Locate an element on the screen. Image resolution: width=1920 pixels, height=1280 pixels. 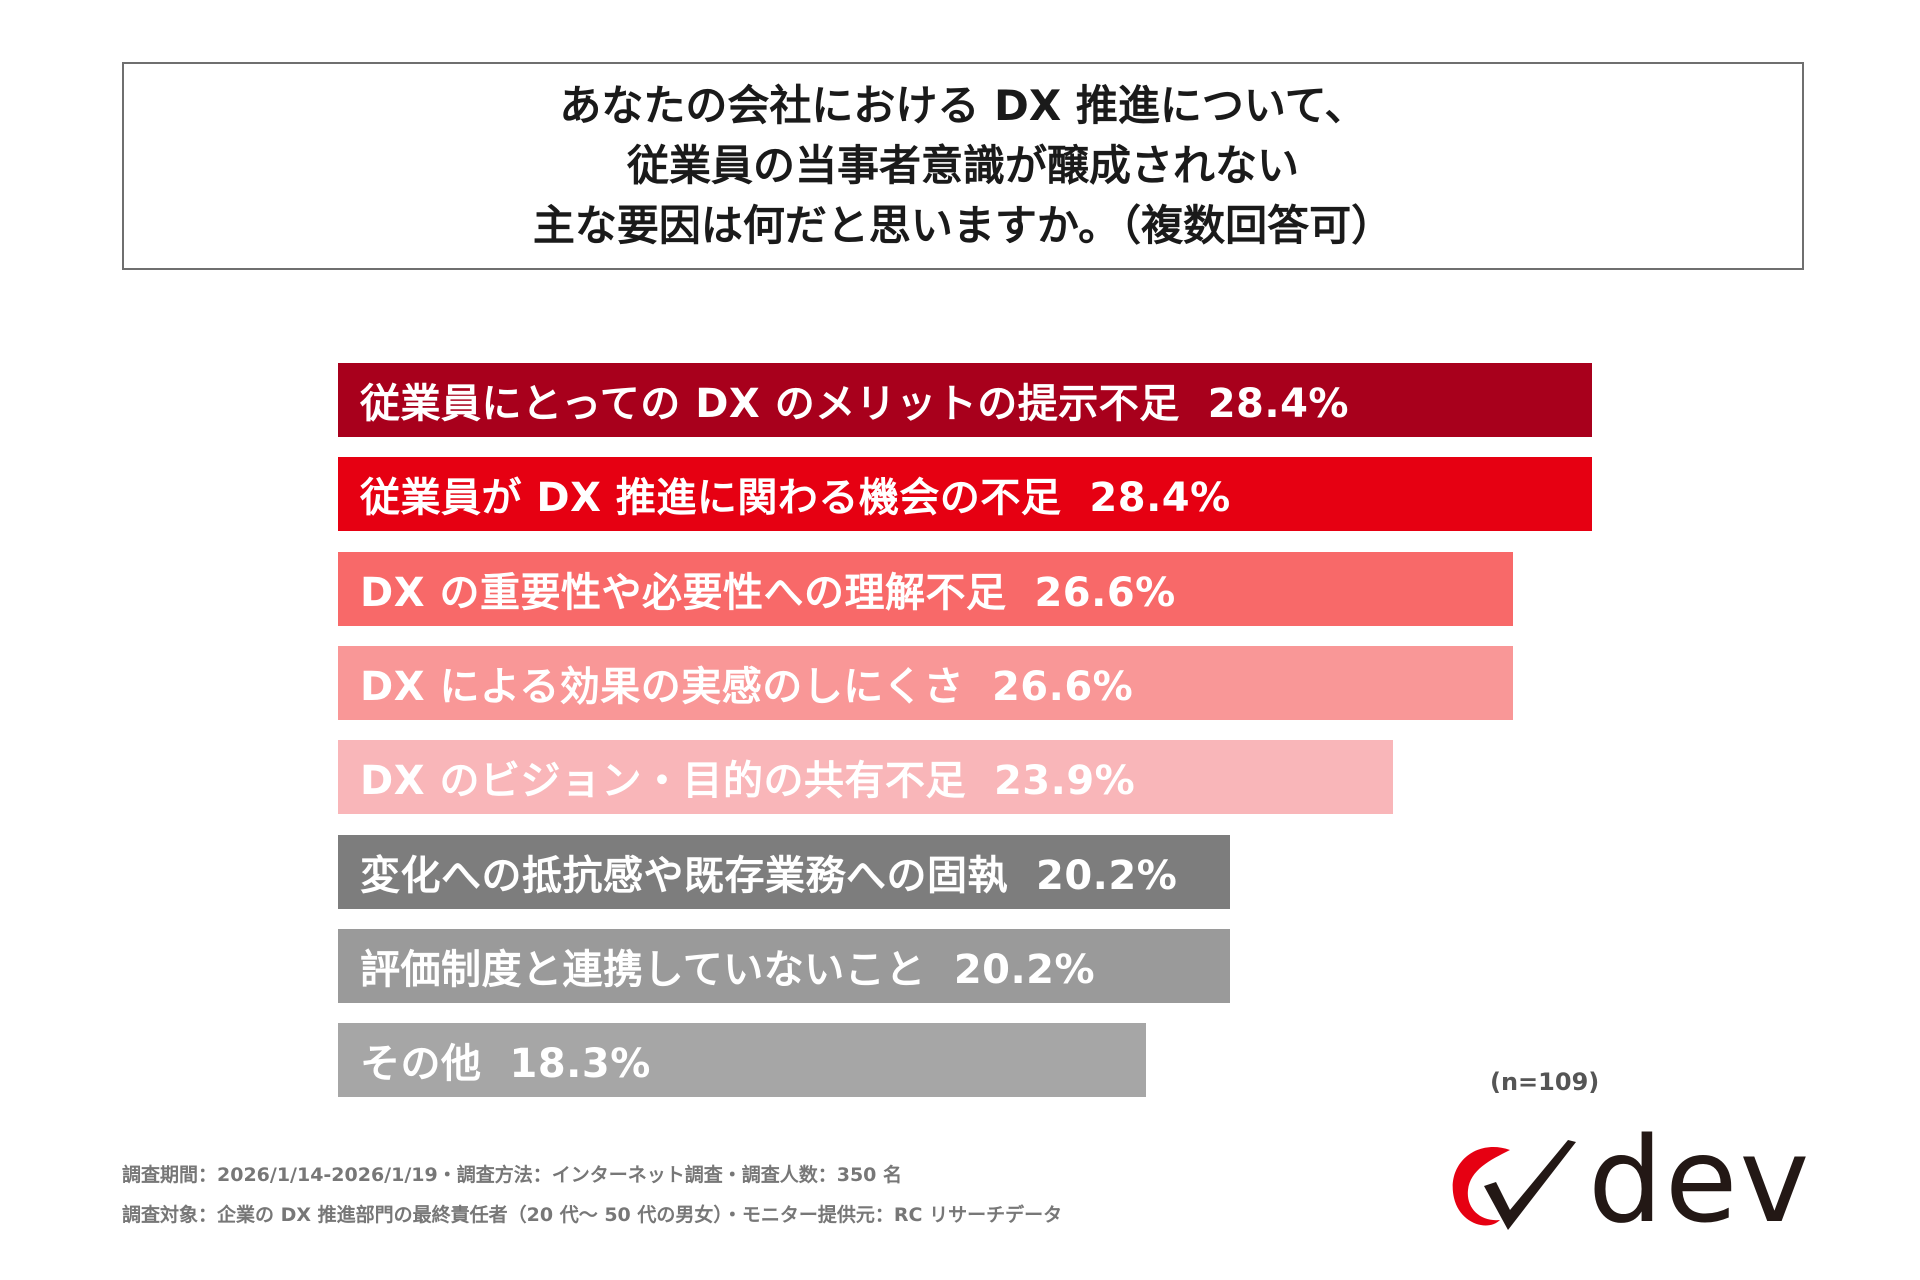
bar-category-label: DX の重要性や必要性への理解不足 is located at coordinates (683, 593).